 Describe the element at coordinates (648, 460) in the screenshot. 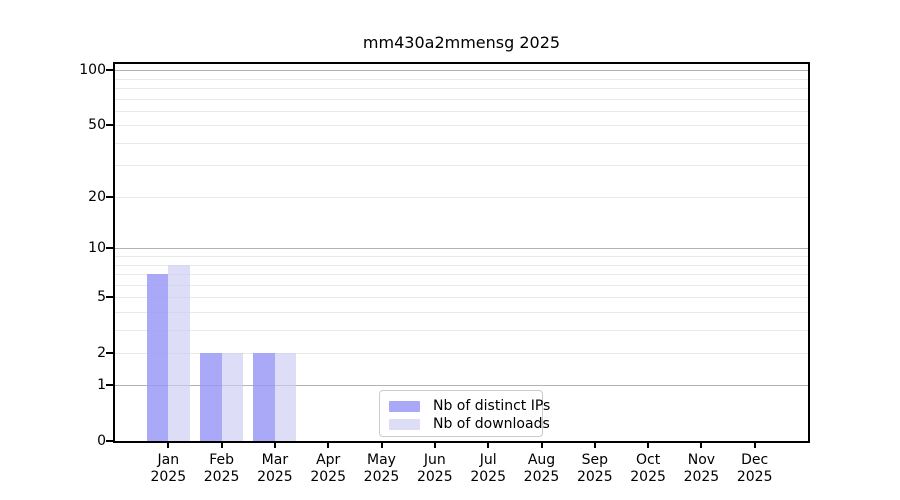

I see `x-tick-month: Oct` at that location.